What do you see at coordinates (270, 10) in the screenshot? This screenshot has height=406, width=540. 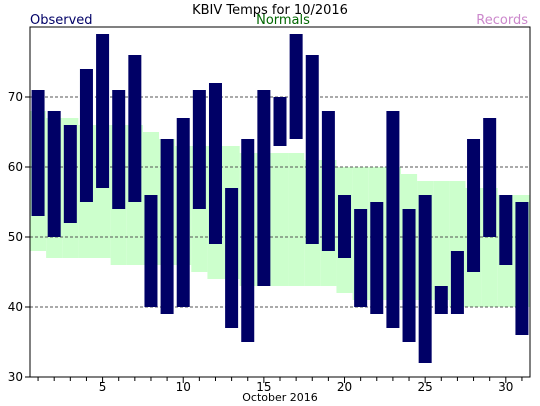 I see `chart-title: KBIV Temps for 10/2016` at bounding box center [270, 10].